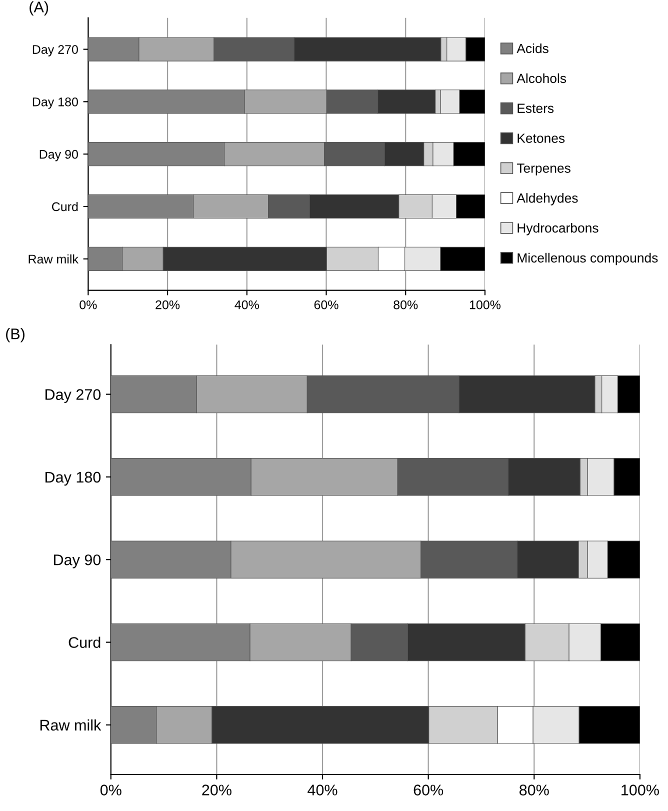  What do you see at coordinates (39, 8) in the screenshot?
I see `chart-title: (A)` at bounding box center [39, 8].